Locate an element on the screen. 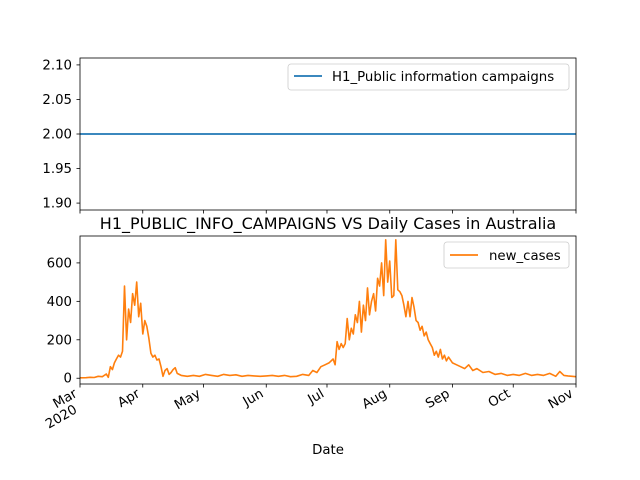 The width and height of the screenshot is (640, 480). bottom-legend-box is located at coordinates (506, 255).